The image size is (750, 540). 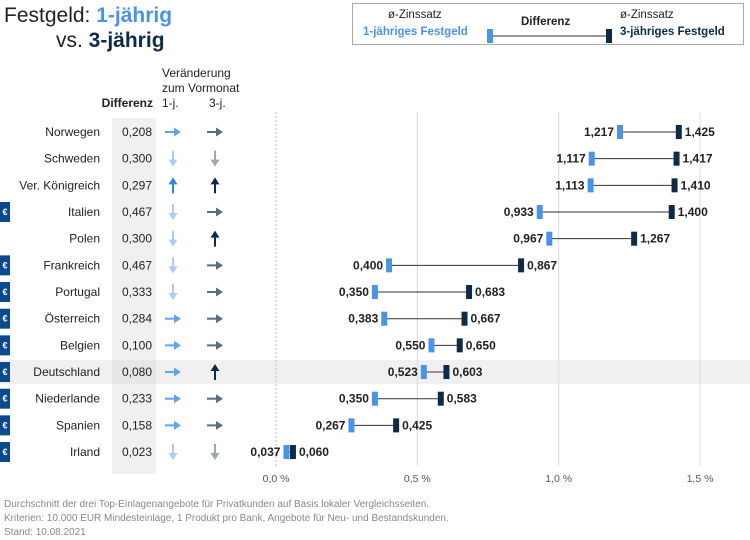 What do you see at coordinates (72, 319) in the screenshot?
I see `country-label: Österreich` at bounding box center [72, 319].